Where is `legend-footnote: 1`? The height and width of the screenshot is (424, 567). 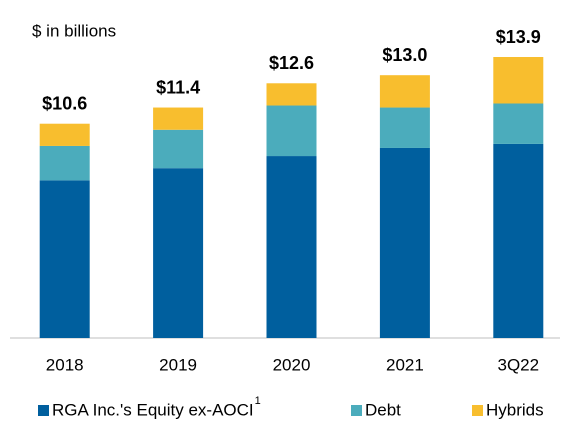 legend-footnote: 1 is located at coordinates (258, 401).